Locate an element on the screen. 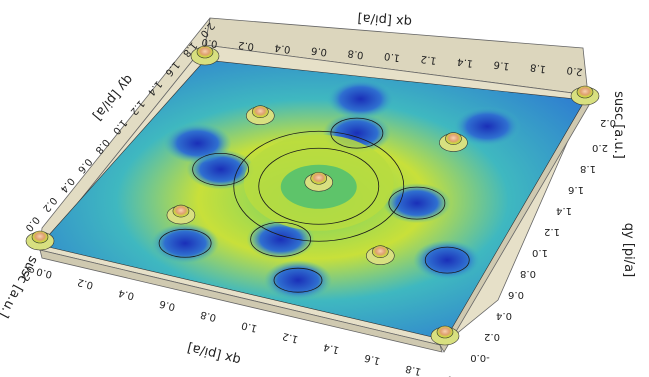 This screenshot has width=649, height=377. z-left-axis-title: susc [a.u.] is located at coordinates (20, 286).